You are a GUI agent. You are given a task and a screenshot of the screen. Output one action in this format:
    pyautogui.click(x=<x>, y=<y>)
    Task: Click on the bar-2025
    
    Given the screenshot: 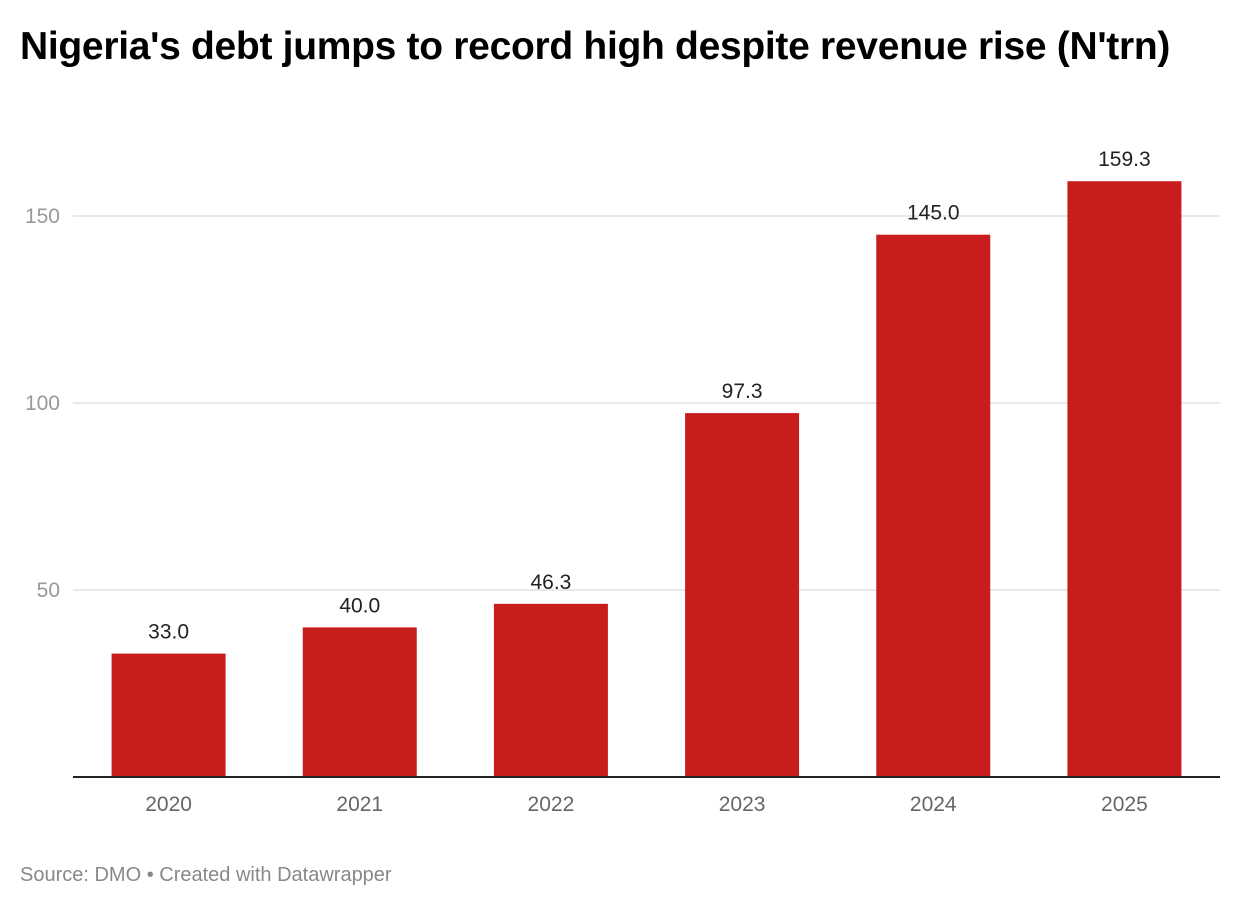 What is the action you would take?
    pyautogui.click(x=1124, y=479)
    